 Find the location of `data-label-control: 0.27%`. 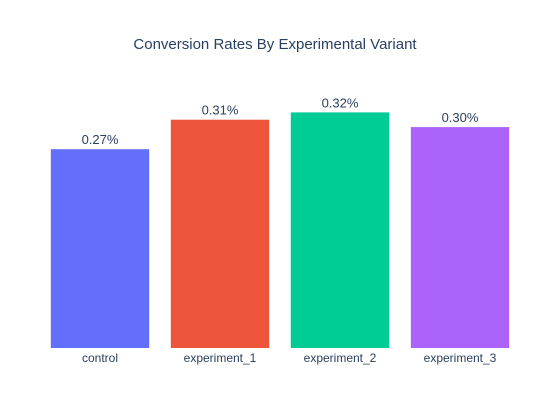

data-label-control: 0.27% is located at coordinates (100, 139).